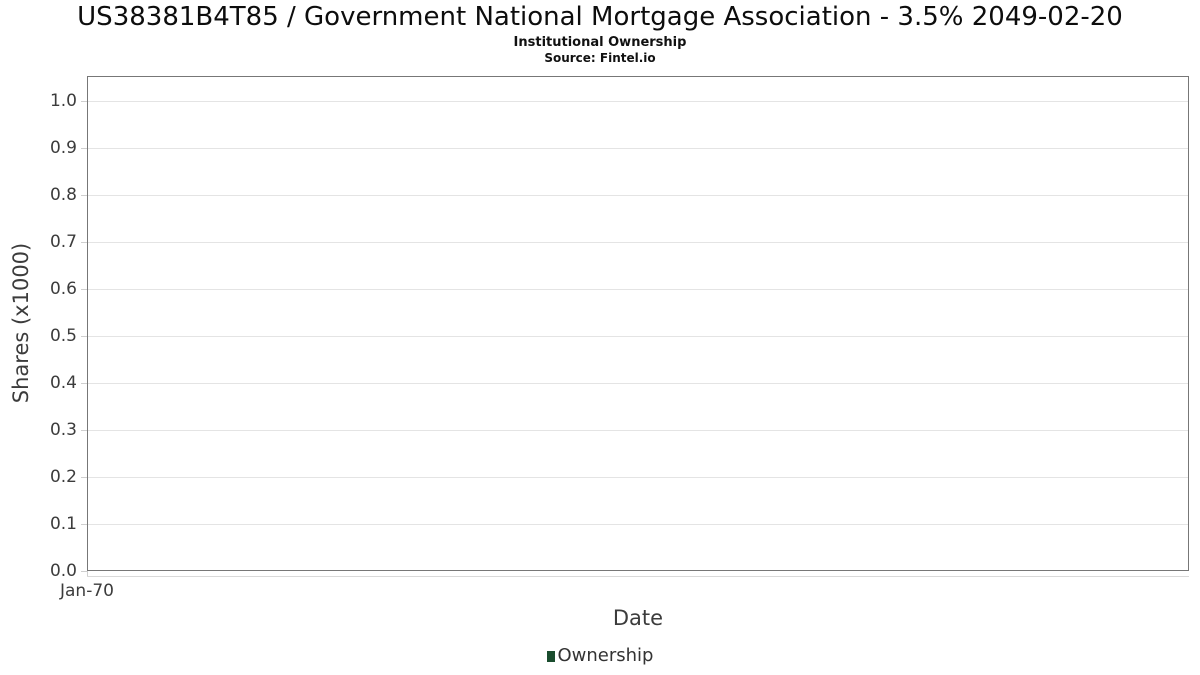 Image resolution: width=1200 pixels, height=675 pixels. Describe the element at coordinates (84, 477) in the screenshot. I see `y-tick-mark-0.2` at that location.